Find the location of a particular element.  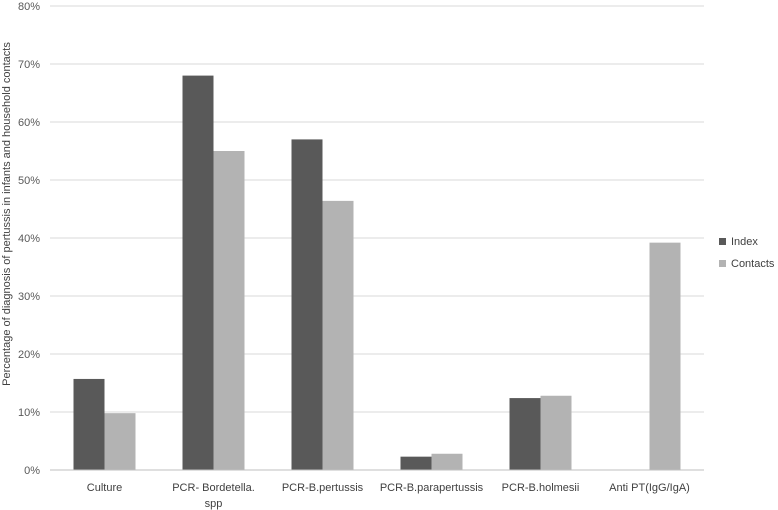

x-tick-label: PCR-B.holmesii is located at coordinates (541, 488).